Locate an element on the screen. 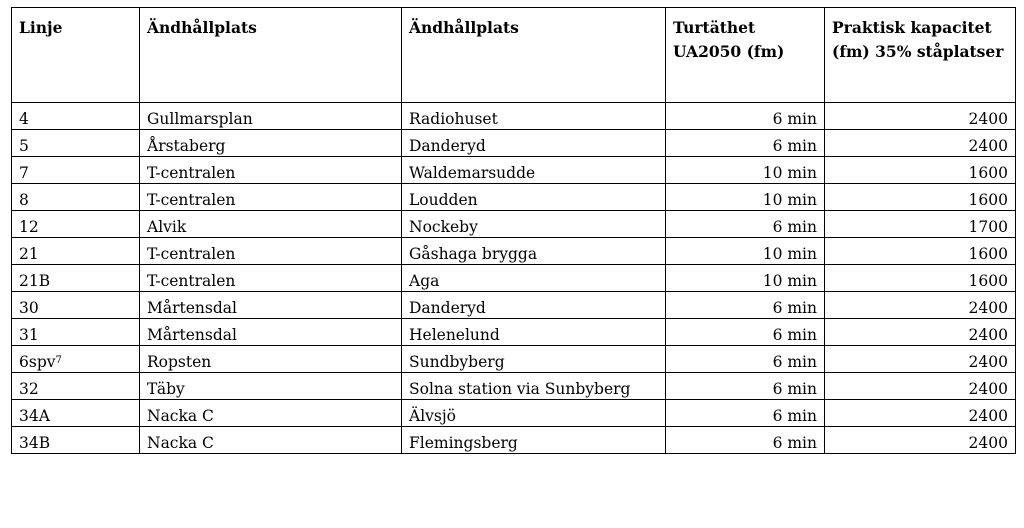 This screenshot has height=528, width=1024. table-row: 21B T-centralen Aga 10 min 1600 is located at coordinates (513, 278).